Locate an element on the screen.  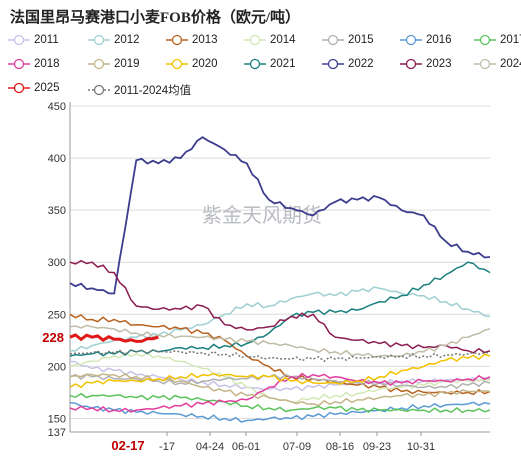
x-tick-label: 04-24 is located at coordinates (210, 447).